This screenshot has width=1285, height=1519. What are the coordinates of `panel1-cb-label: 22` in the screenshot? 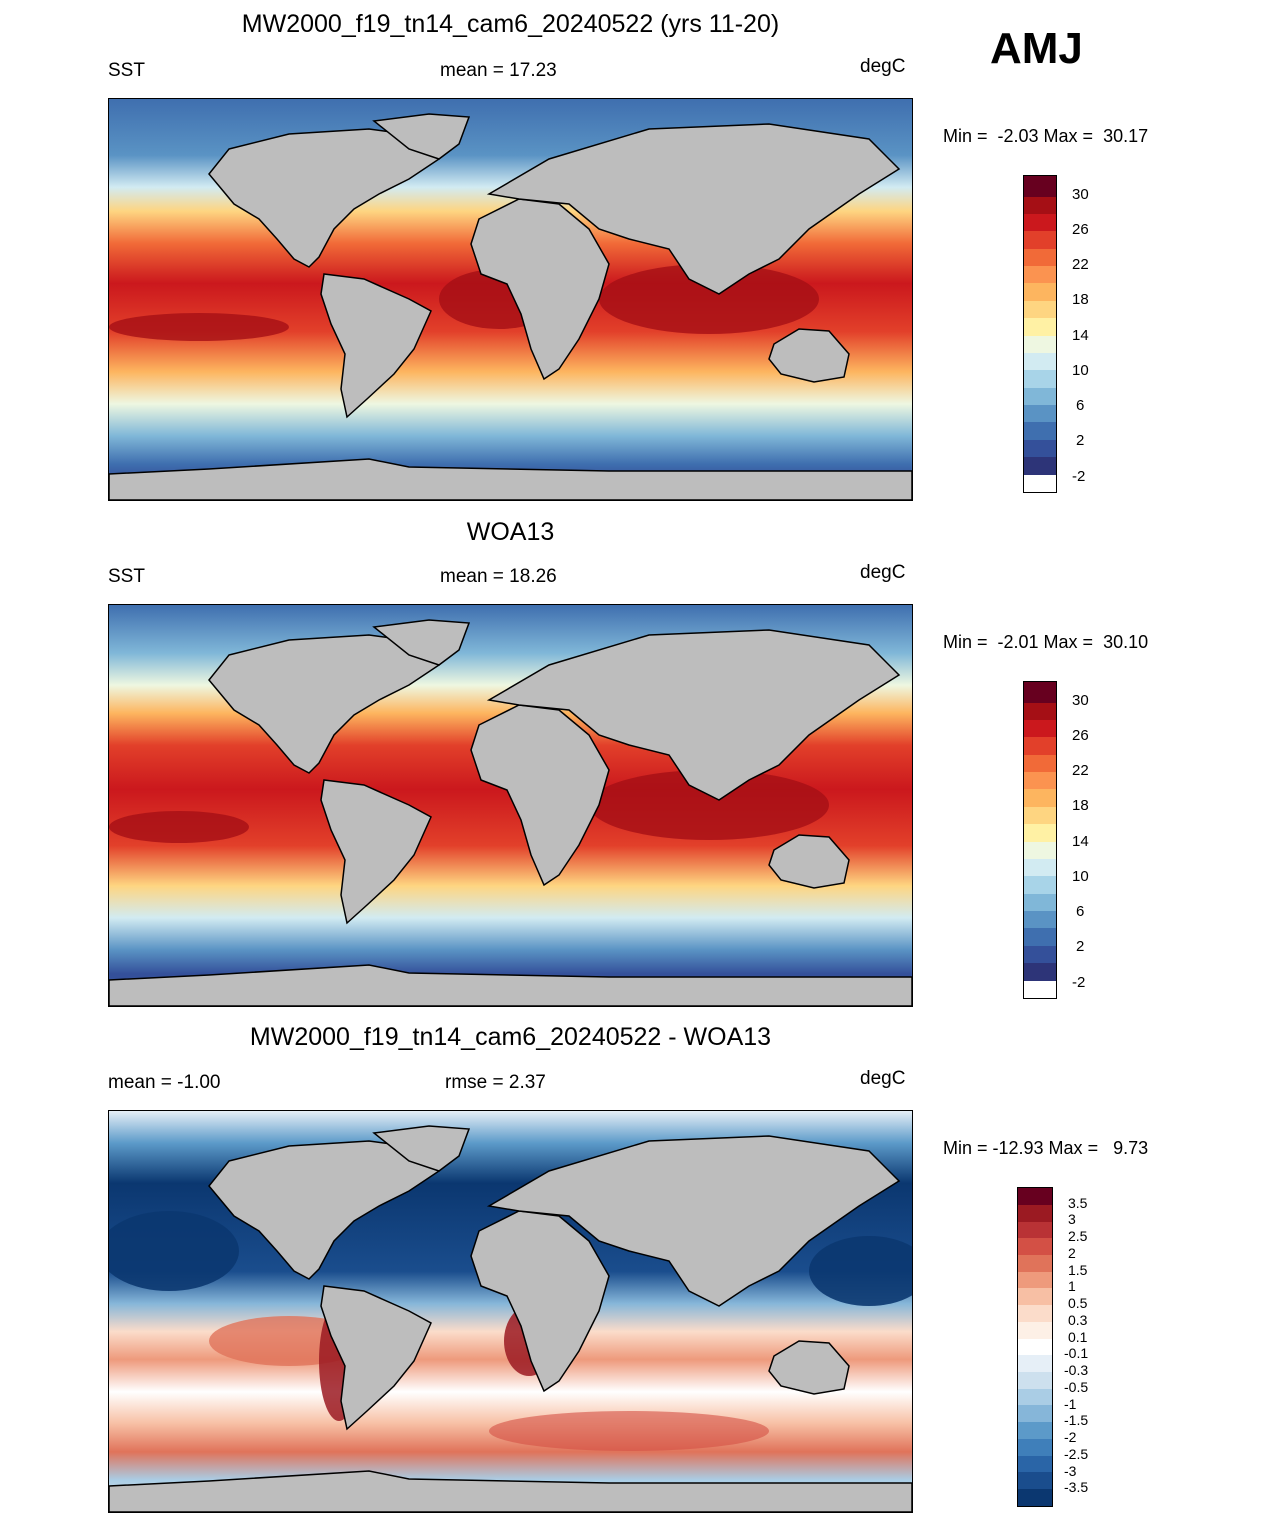 It's located at (1080, 264).